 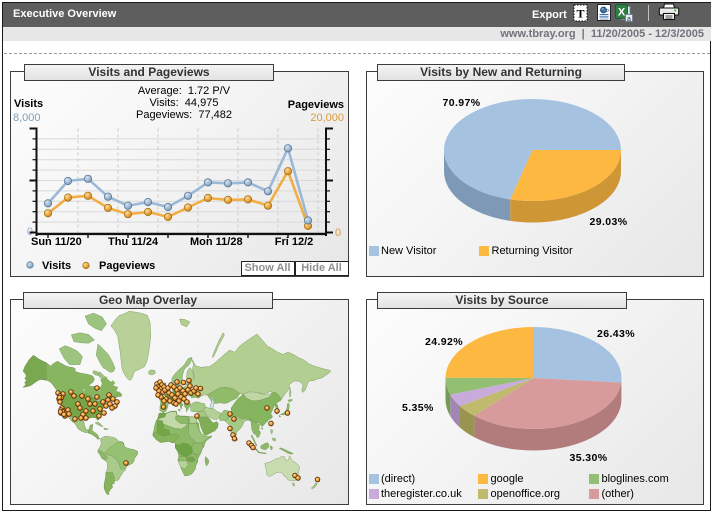 I want to click on svg-text: a, so click(x=629, y=19).